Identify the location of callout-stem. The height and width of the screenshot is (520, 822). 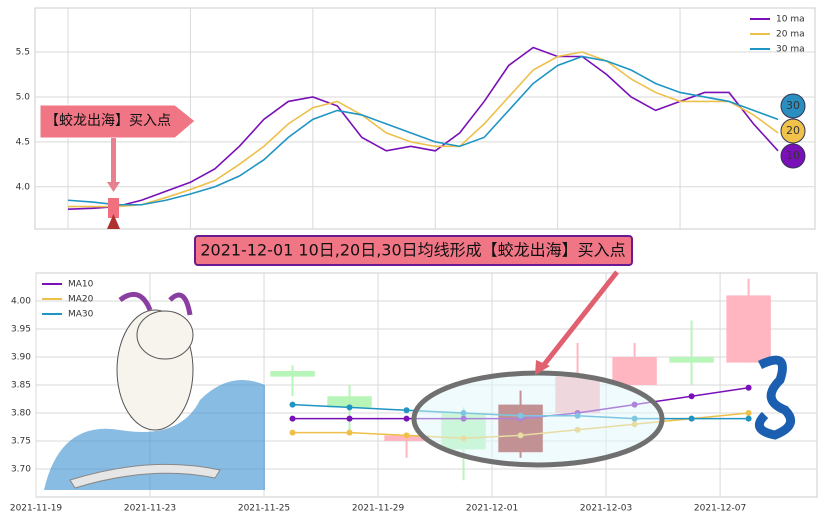
(113, 160).